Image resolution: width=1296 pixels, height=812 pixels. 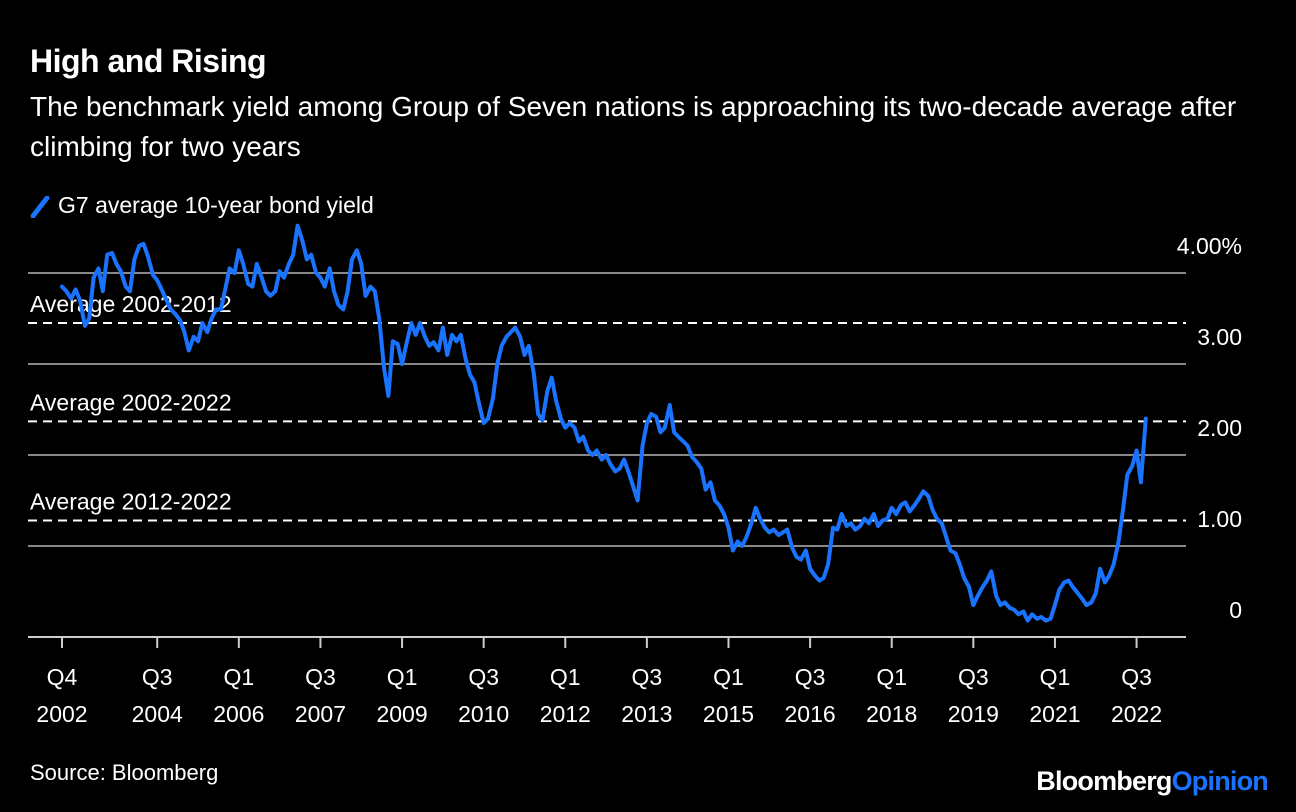 I want to click on x-tick-year-label: 2019, so click(x=973, y=714).